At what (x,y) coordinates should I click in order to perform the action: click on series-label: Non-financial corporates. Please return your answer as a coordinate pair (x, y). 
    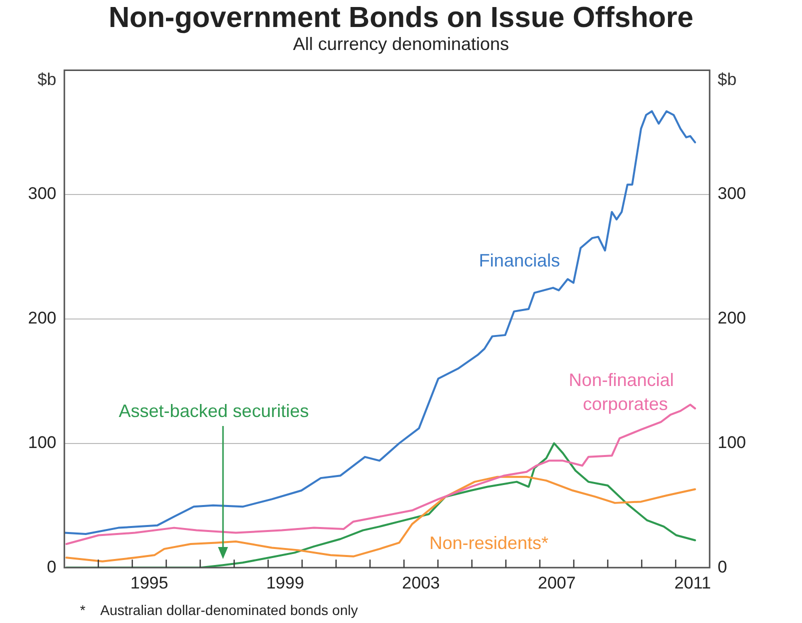
    Looking at the image, I should click on (621, 392).